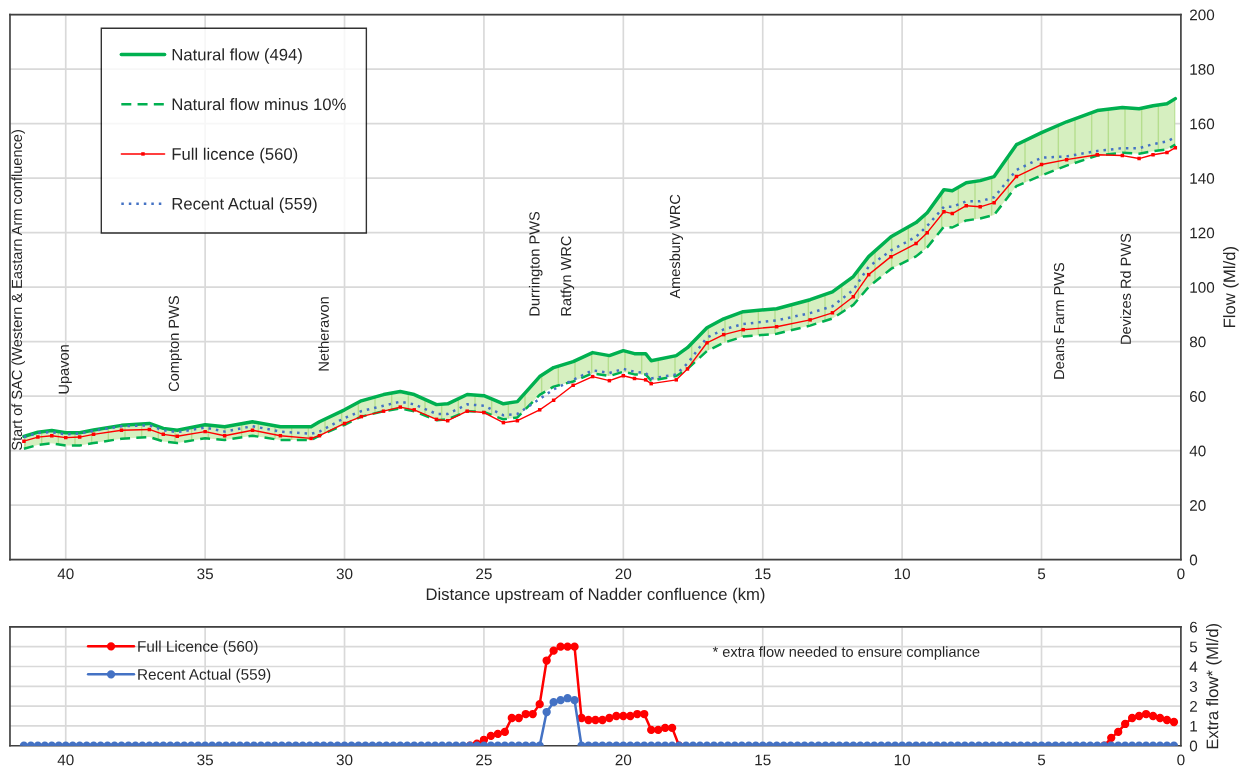  Describe the element at coordinates (175, 344) in the screenshot. I see `annotation: Compton PWS` at that location.